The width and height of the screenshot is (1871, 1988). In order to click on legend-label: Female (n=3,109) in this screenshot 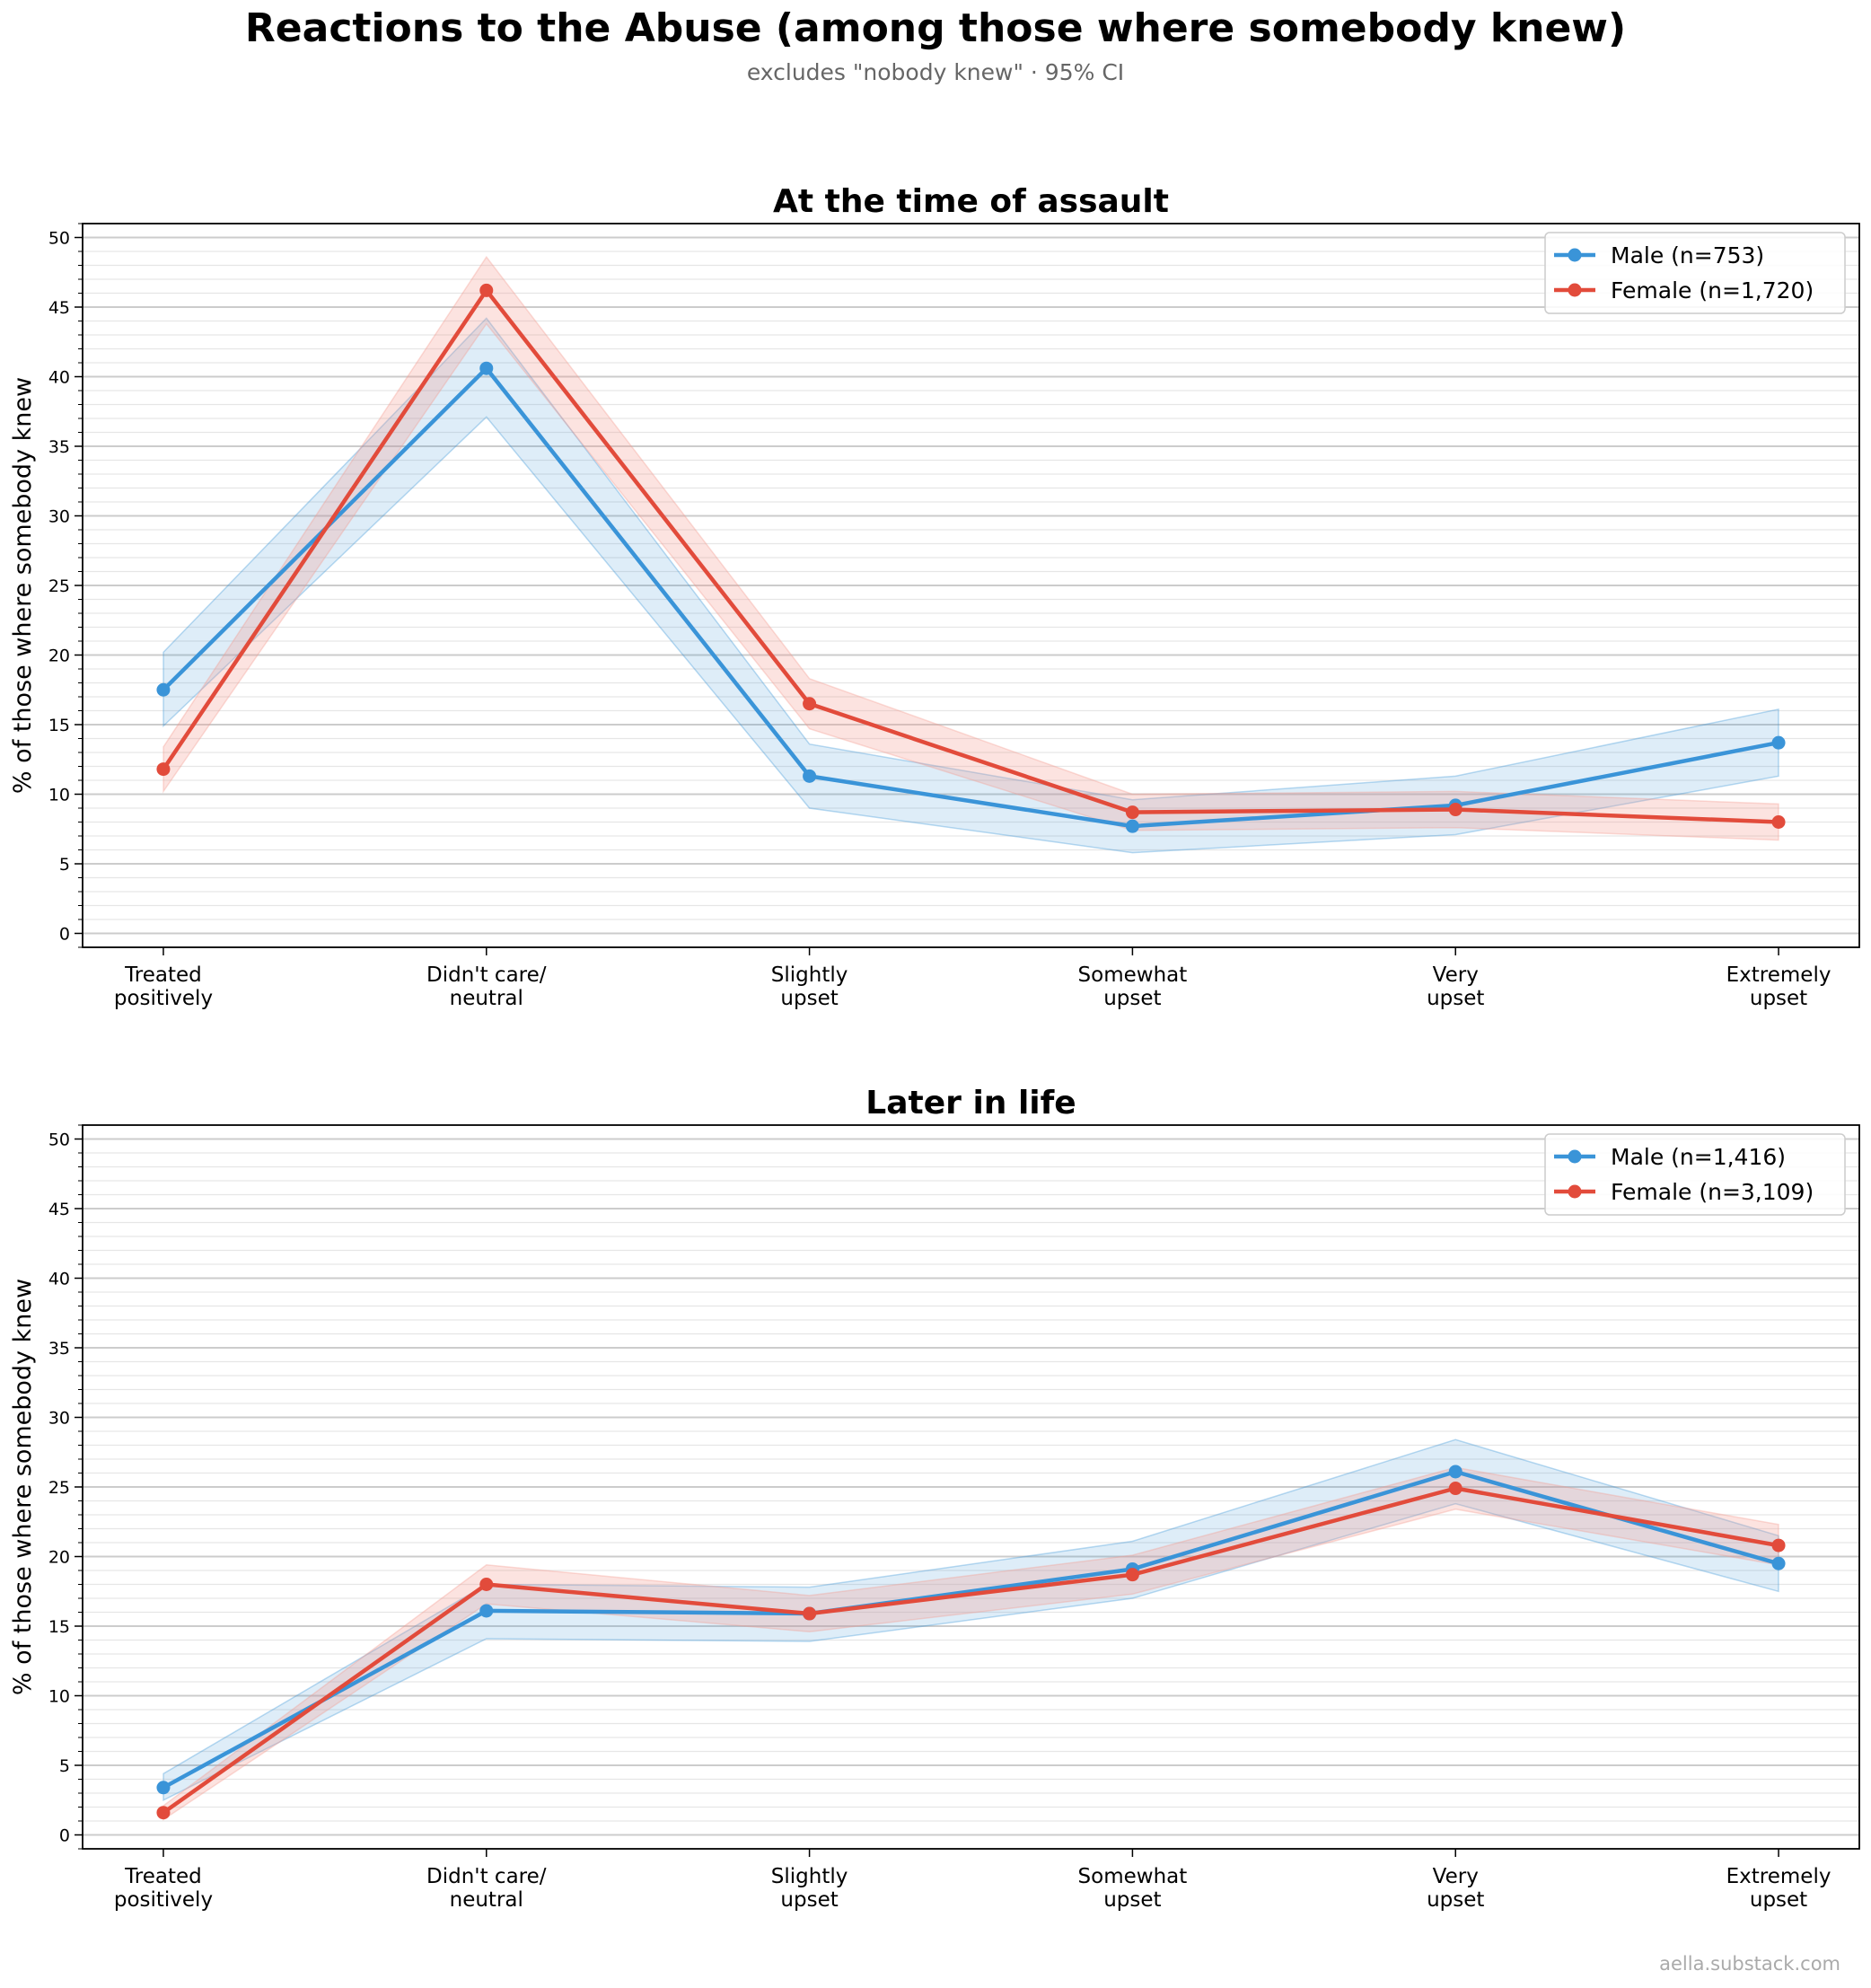, I will do `click(1712, 1192)`.